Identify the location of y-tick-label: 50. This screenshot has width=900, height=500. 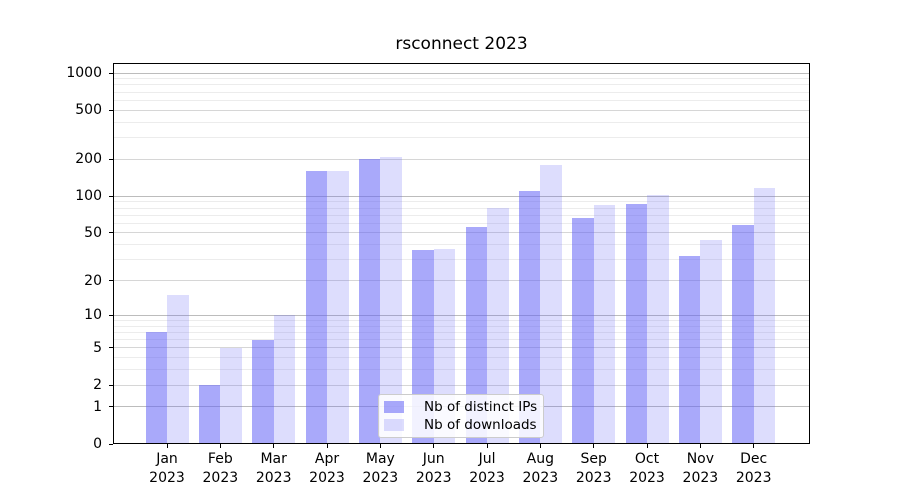
(93, 232).